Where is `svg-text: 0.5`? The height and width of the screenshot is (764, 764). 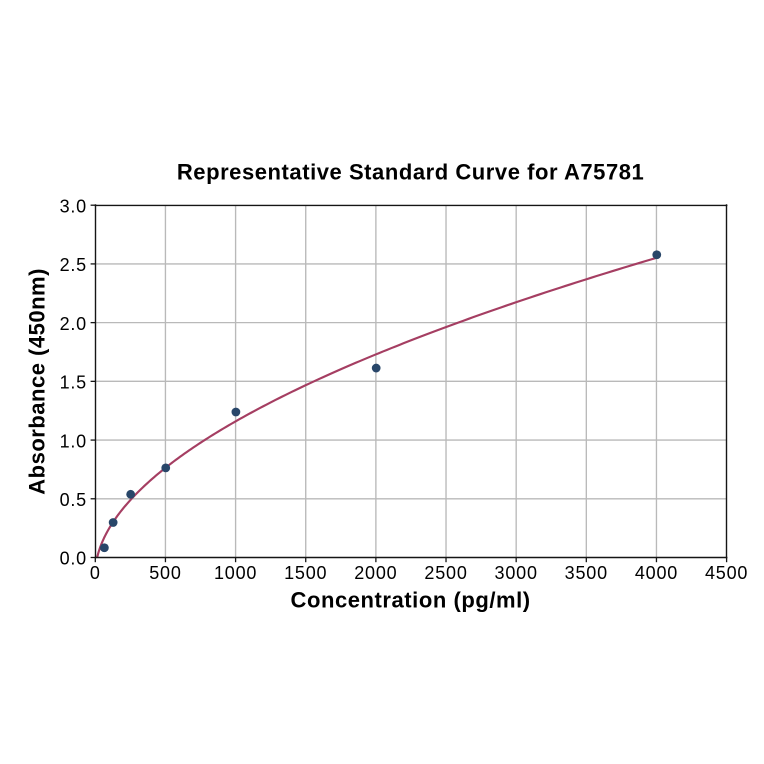
svg-text: 0.5 is located at coordinates (73, 500).